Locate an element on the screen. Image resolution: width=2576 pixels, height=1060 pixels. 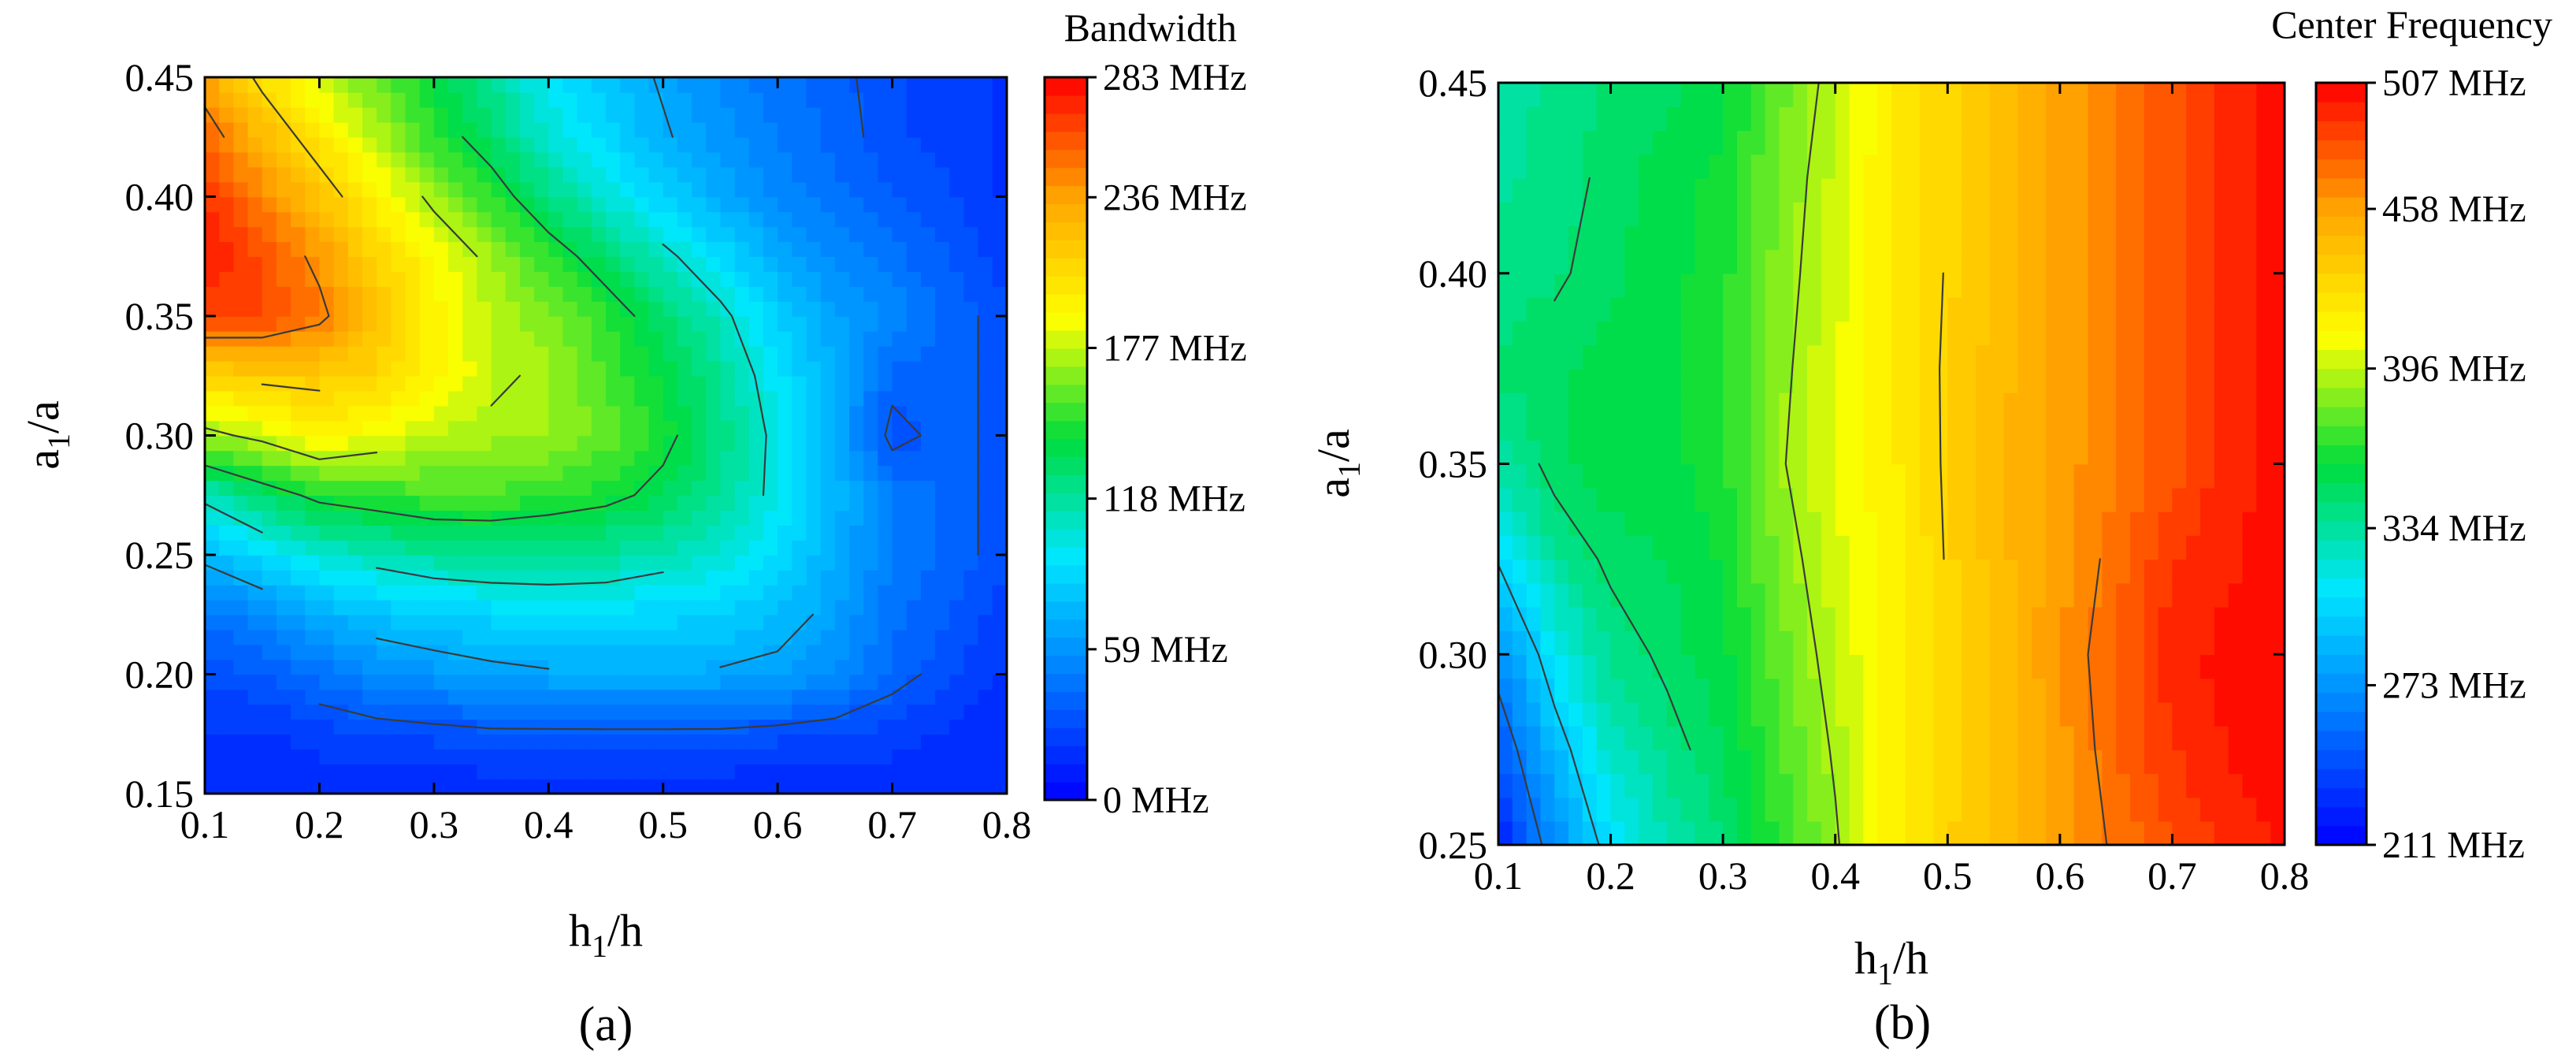
a-cell is located at coordinates (978, 466).